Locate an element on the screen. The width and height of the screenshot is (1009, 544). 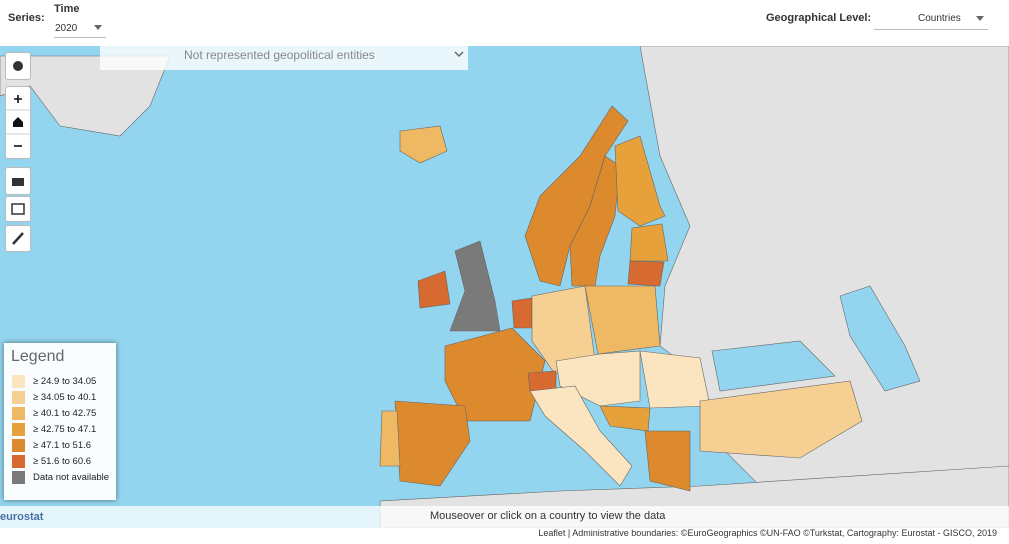
entities-dropdown: Not represented geopolitical entities is located at coordinates (284, 58).